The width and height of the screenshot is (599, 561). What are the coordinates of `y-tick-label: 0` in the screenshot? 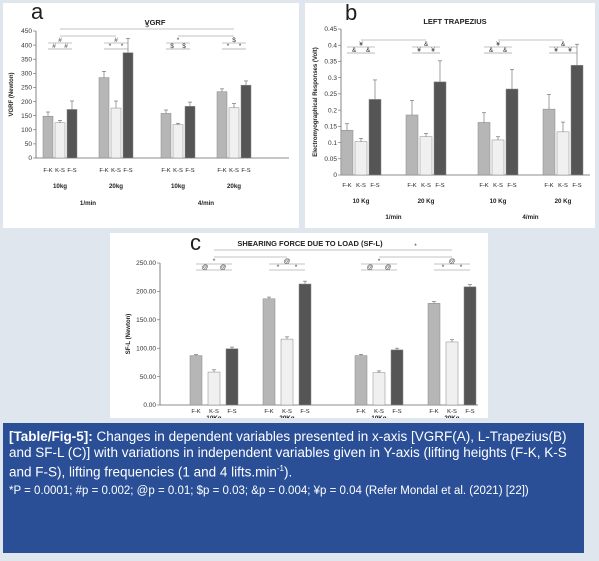 It's located at (335, 175).